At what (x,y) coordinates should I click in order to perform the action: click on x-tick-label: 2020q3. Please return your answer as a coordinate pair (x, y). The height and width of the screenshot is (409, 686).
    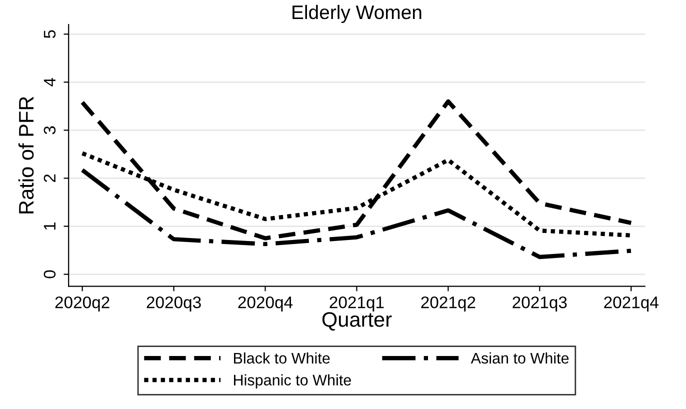
    Looking at the image, I should click on (173, 304).